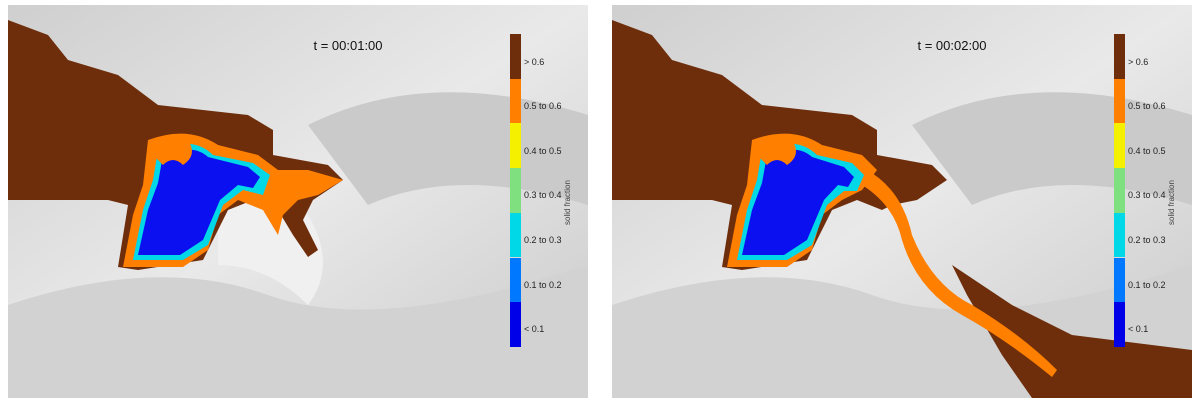 Image resolution: width=1200 pixels, height=405 pixels. Describe the element at coordinates (1072, 331) in the screenshot. I see `downstream-deposit` at that location.